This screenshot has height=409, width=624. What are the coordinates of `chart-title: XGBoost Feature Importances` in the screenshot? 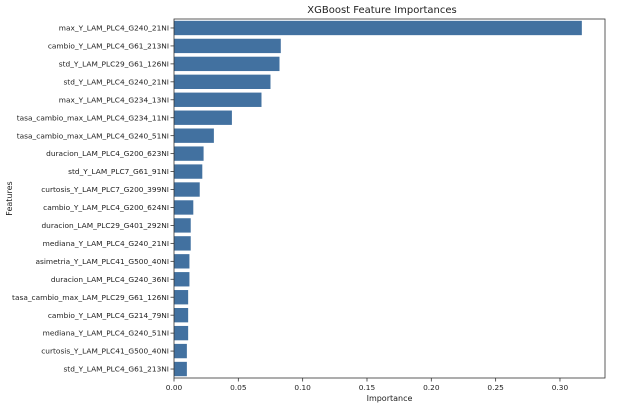 It's located at (382, 10).